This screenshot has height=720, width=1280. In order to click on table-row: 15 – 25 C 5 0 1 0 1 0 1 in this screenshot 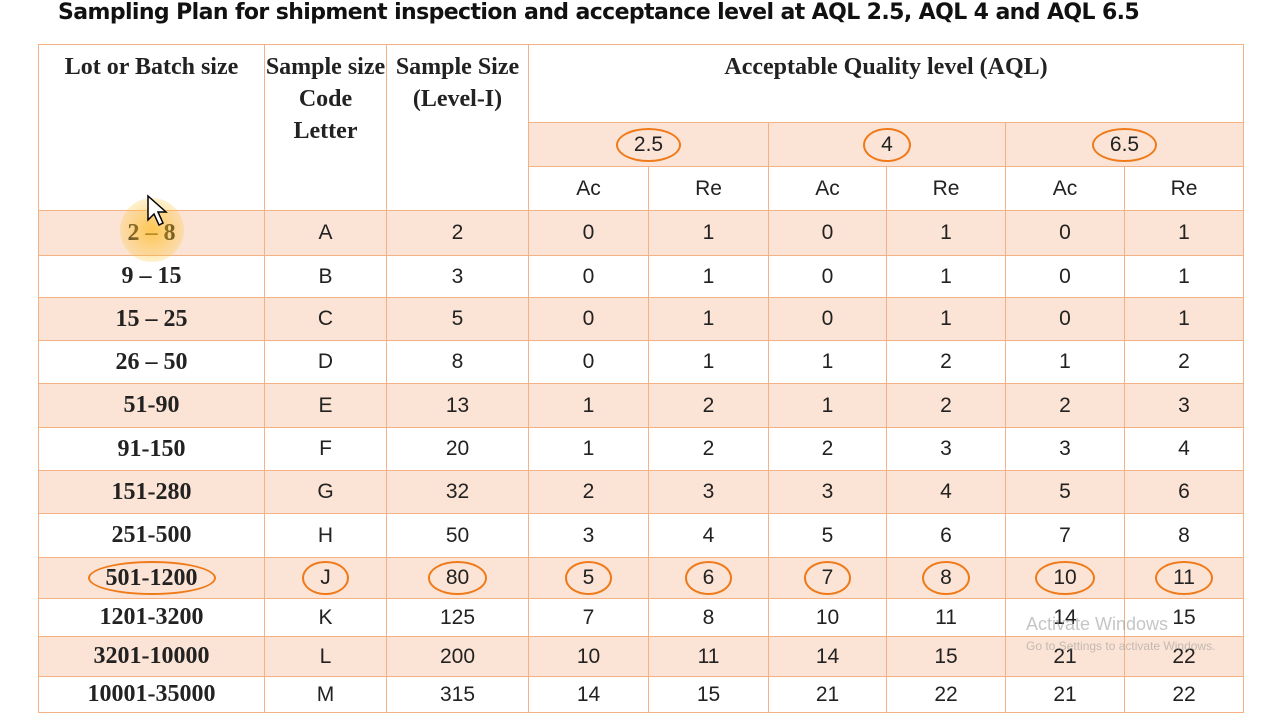, I will do `click(641, 319)`.